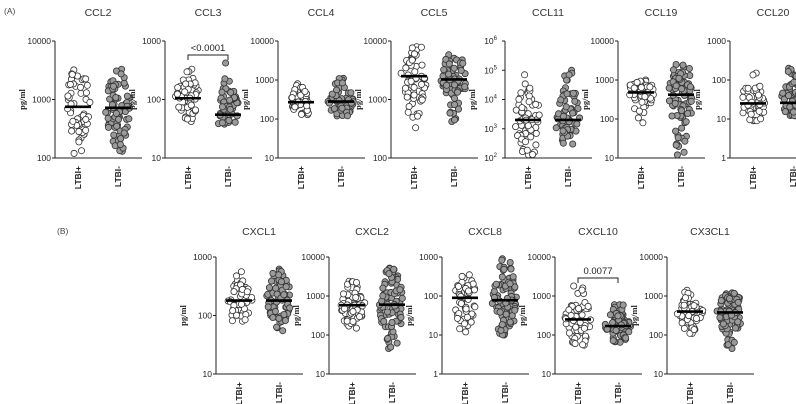  What do you see at coordinates (716, 41) in the screenshot?
I see `ccl20-tick-label: 1000` at bounding box center [716, 41].